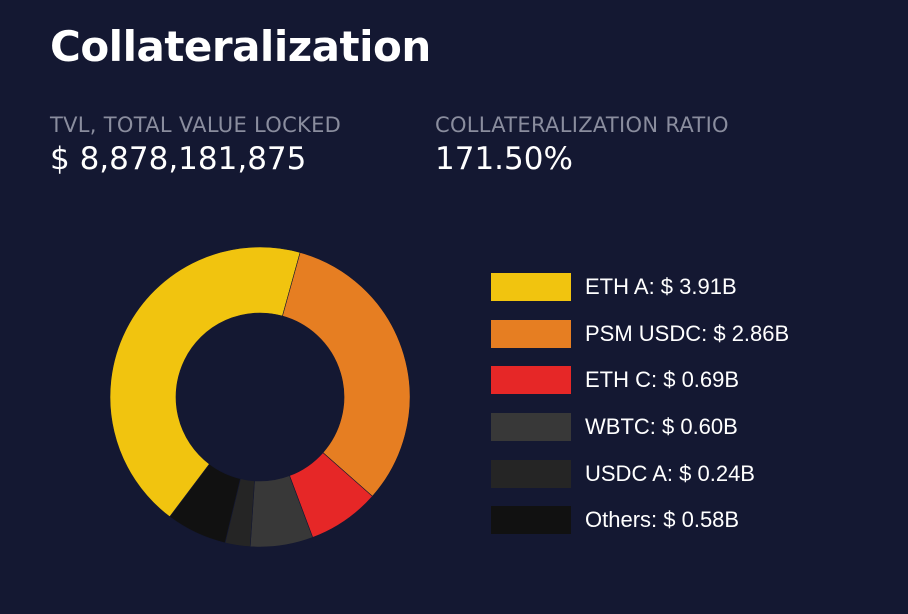 This screenshot has width=908, height=614. Describe the element at coordinates (205, 382) in the screenshot. I see `donut-slice-eth-a` at that location.